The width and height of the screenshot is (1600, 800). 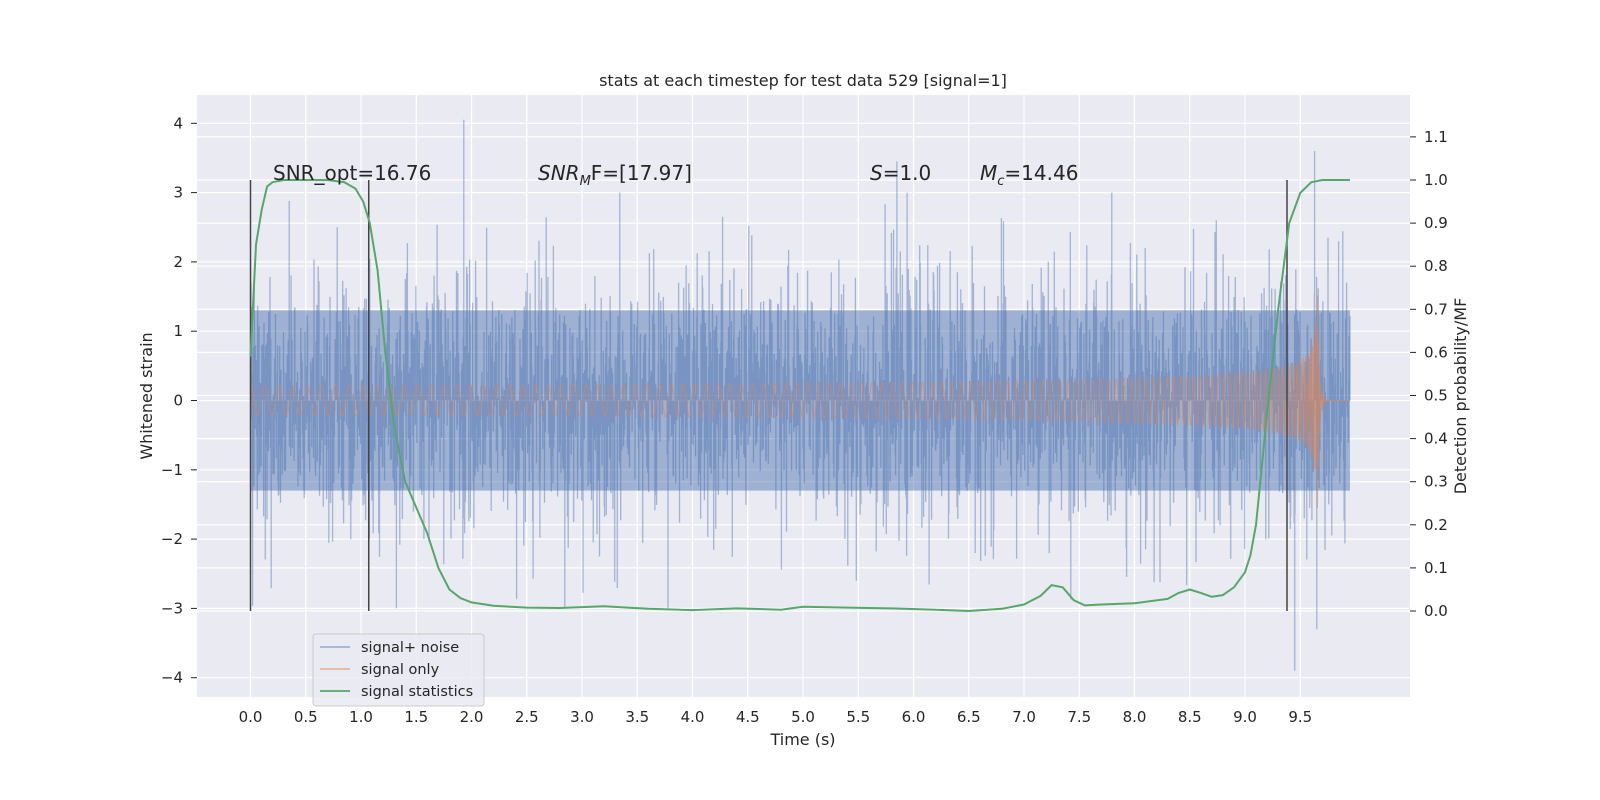 What do you see at coordinates (1000, 181) in the screenshot?
I see `annotation-mc-sub: c` at bounding box center [1000, 181].